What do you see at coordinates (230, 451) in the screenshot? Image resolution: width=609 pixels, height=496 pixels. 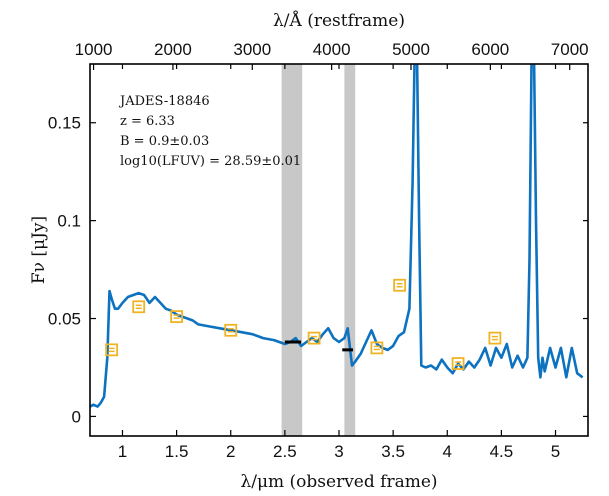 I see `x-tick-label: 2` at bounding box center [230, 451].